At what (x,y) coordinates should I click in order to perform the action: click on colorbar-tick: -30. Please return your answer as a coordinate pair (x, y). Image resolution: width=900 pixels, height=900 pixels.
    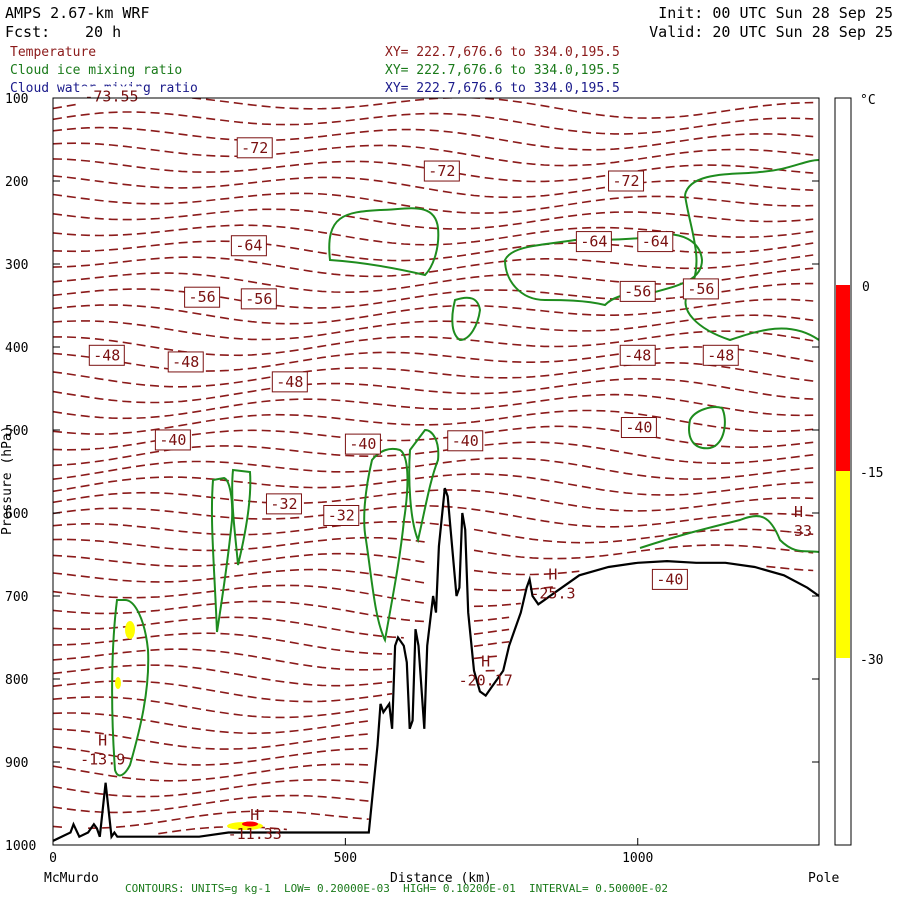
    Looking at the image, I should click on (871, 660).